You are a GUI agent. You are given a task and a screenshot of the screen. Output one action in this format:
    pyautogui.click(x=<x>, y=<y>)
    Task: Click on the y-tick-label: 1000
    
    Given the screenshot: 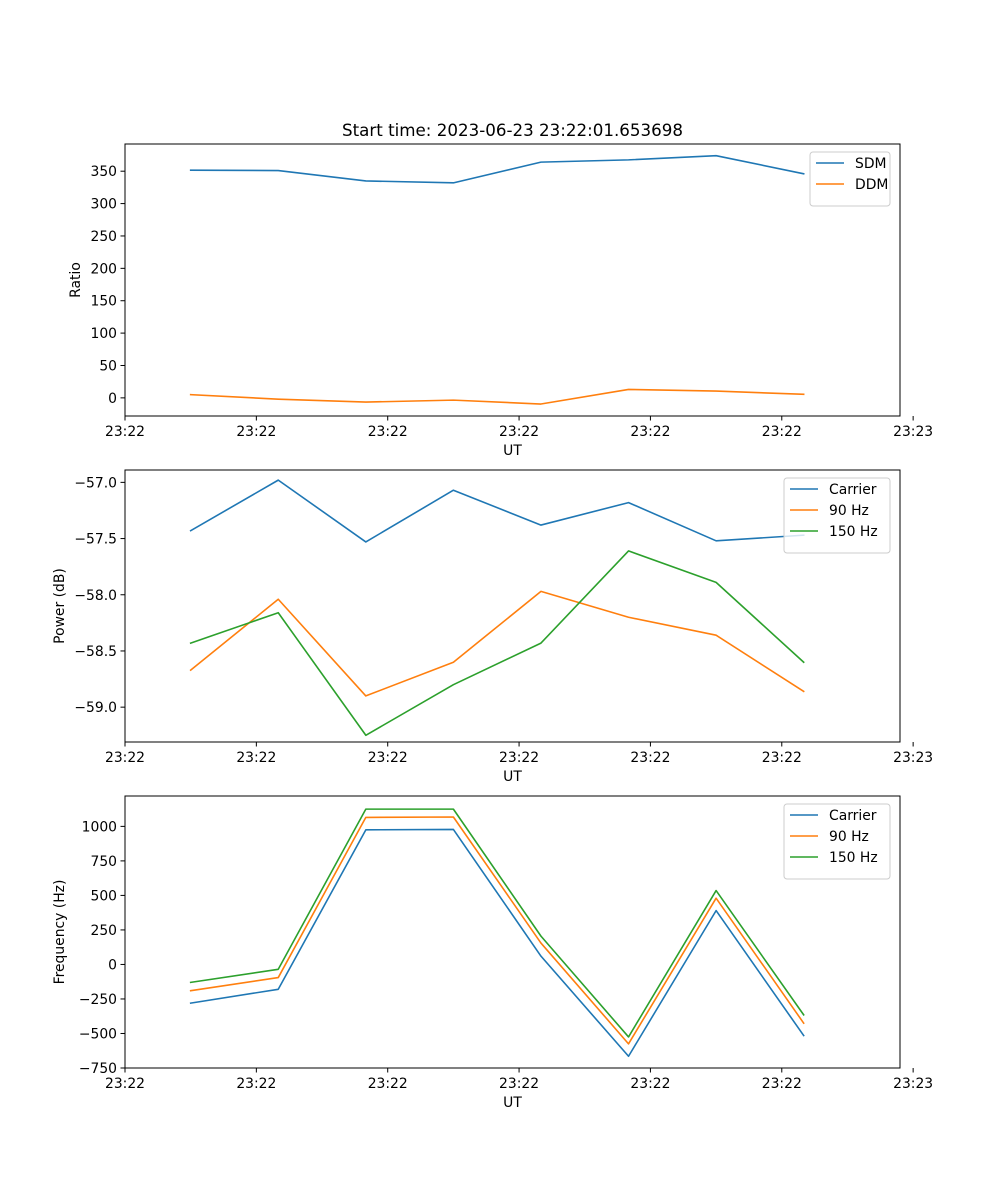 What is the action you would take?
    pyautogui.click(x=99, y=827)
    